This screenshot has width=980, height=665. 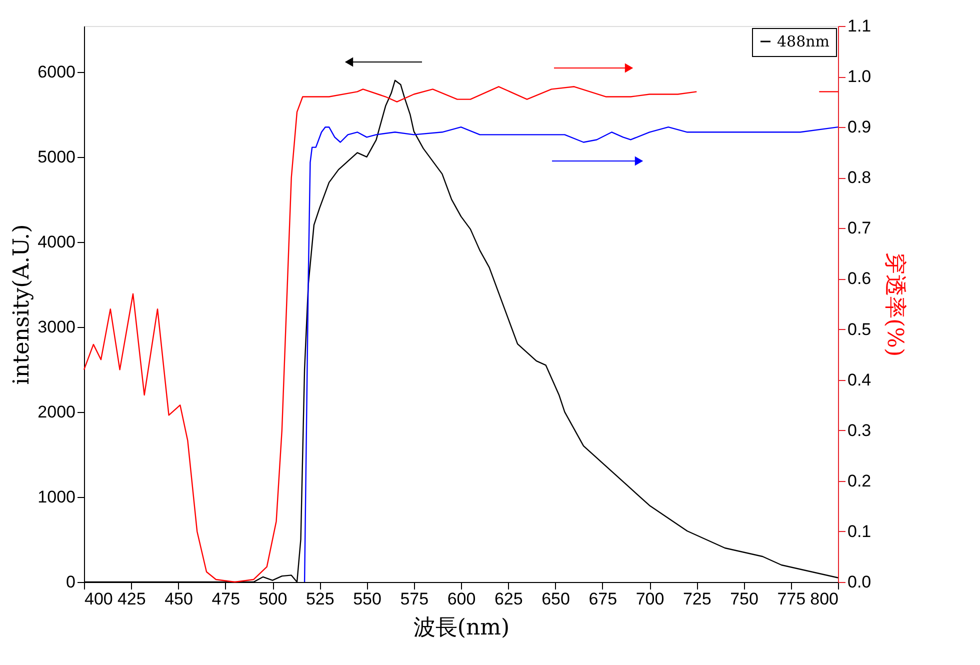 I want to click on x-tick-label: 475, so click(x=226, y=599).